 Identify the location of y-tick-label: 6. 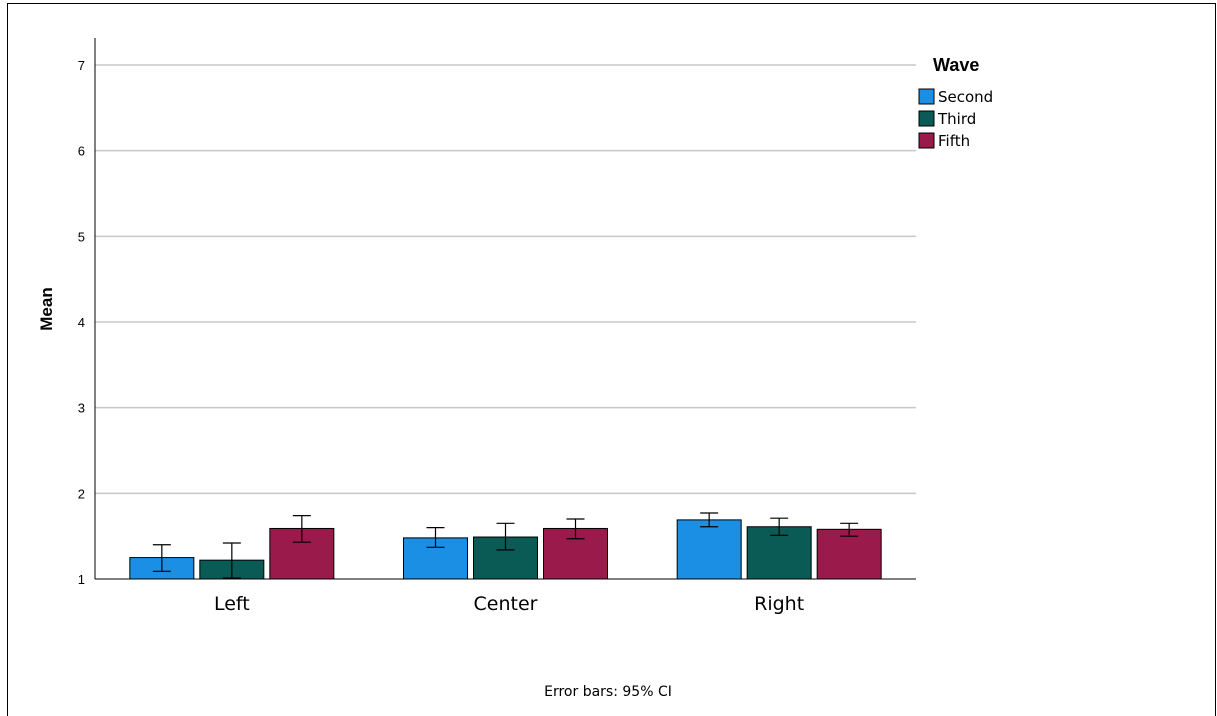
(81, 151).